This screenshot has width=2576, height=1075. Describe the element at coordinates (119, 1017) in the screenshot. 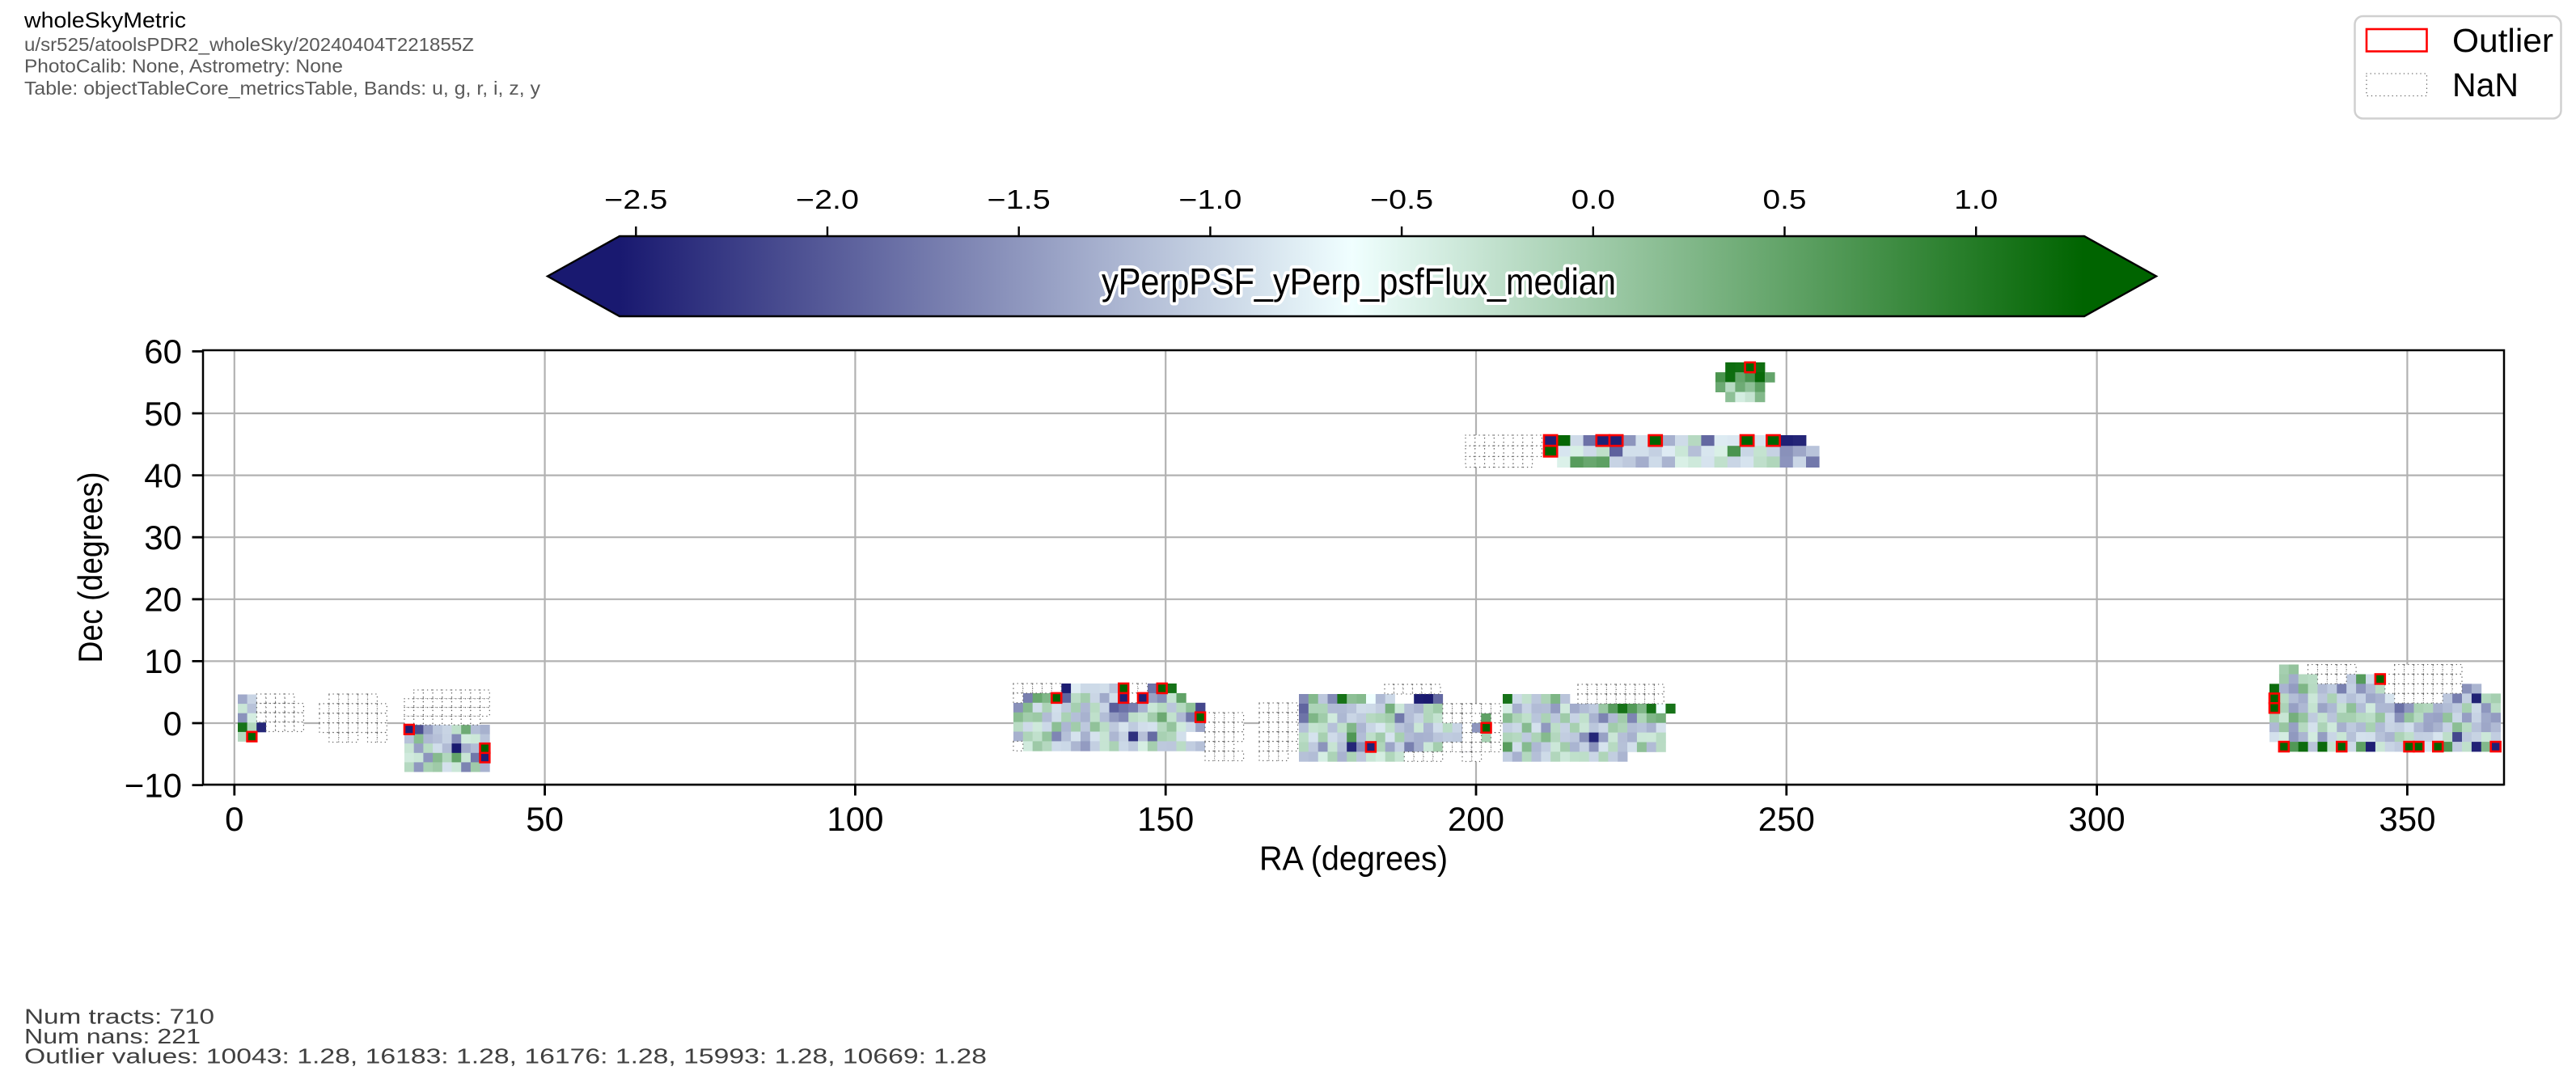

I see `svg-text: Num tracts: 710` at that location.